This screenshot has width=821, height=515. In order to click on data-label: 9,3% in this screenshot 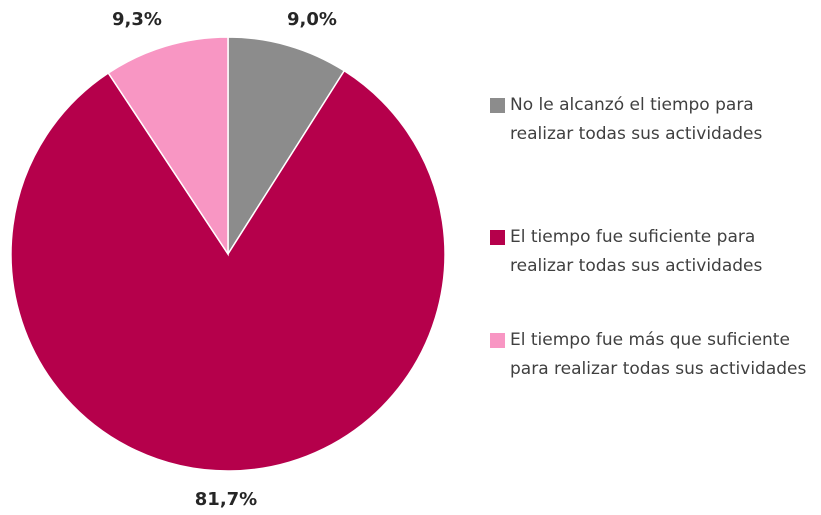, I will do `click(137, 19)`.